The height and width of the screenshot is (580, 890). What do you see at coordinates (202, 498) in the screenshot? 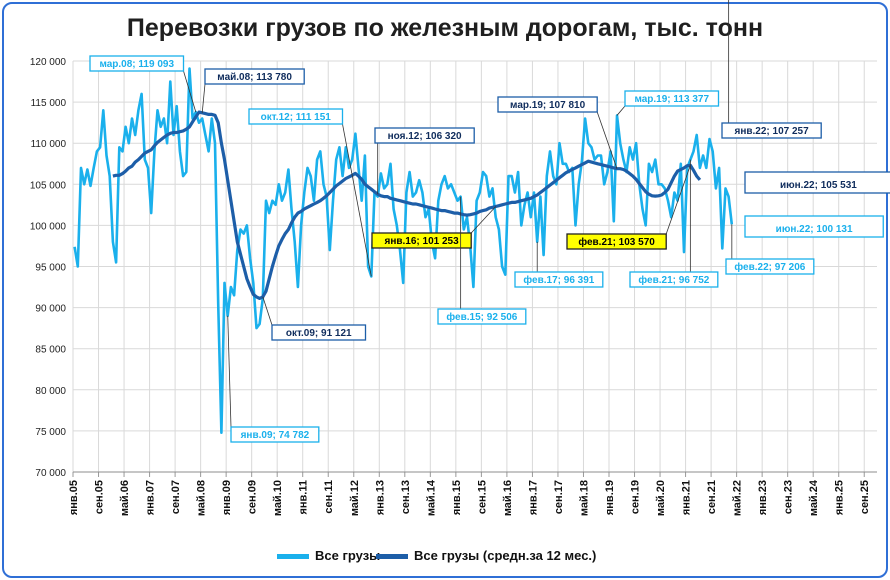
I see `x-tick-label: май.08` at bounding box center [202, 498].